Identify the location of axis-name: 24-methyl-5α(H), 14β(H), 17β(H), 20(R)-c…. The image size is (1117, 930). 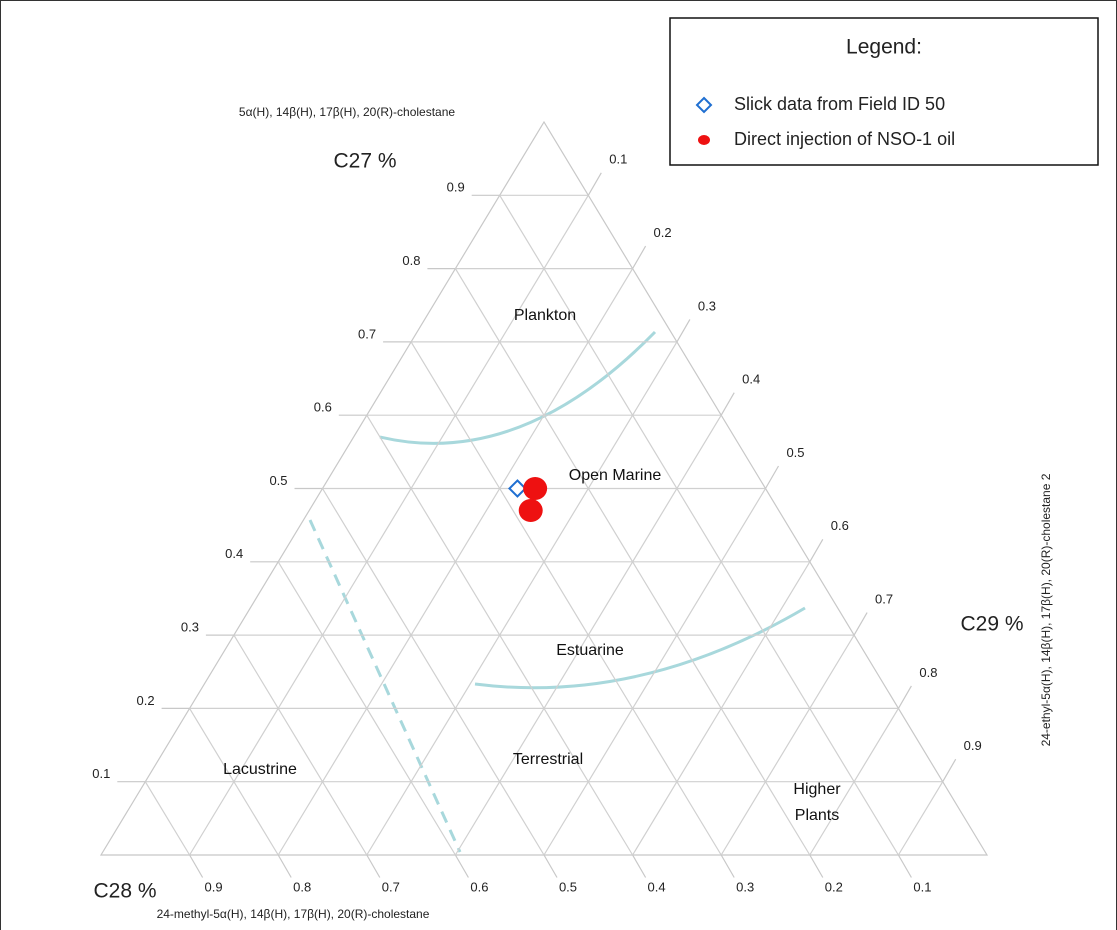
(293, 914).